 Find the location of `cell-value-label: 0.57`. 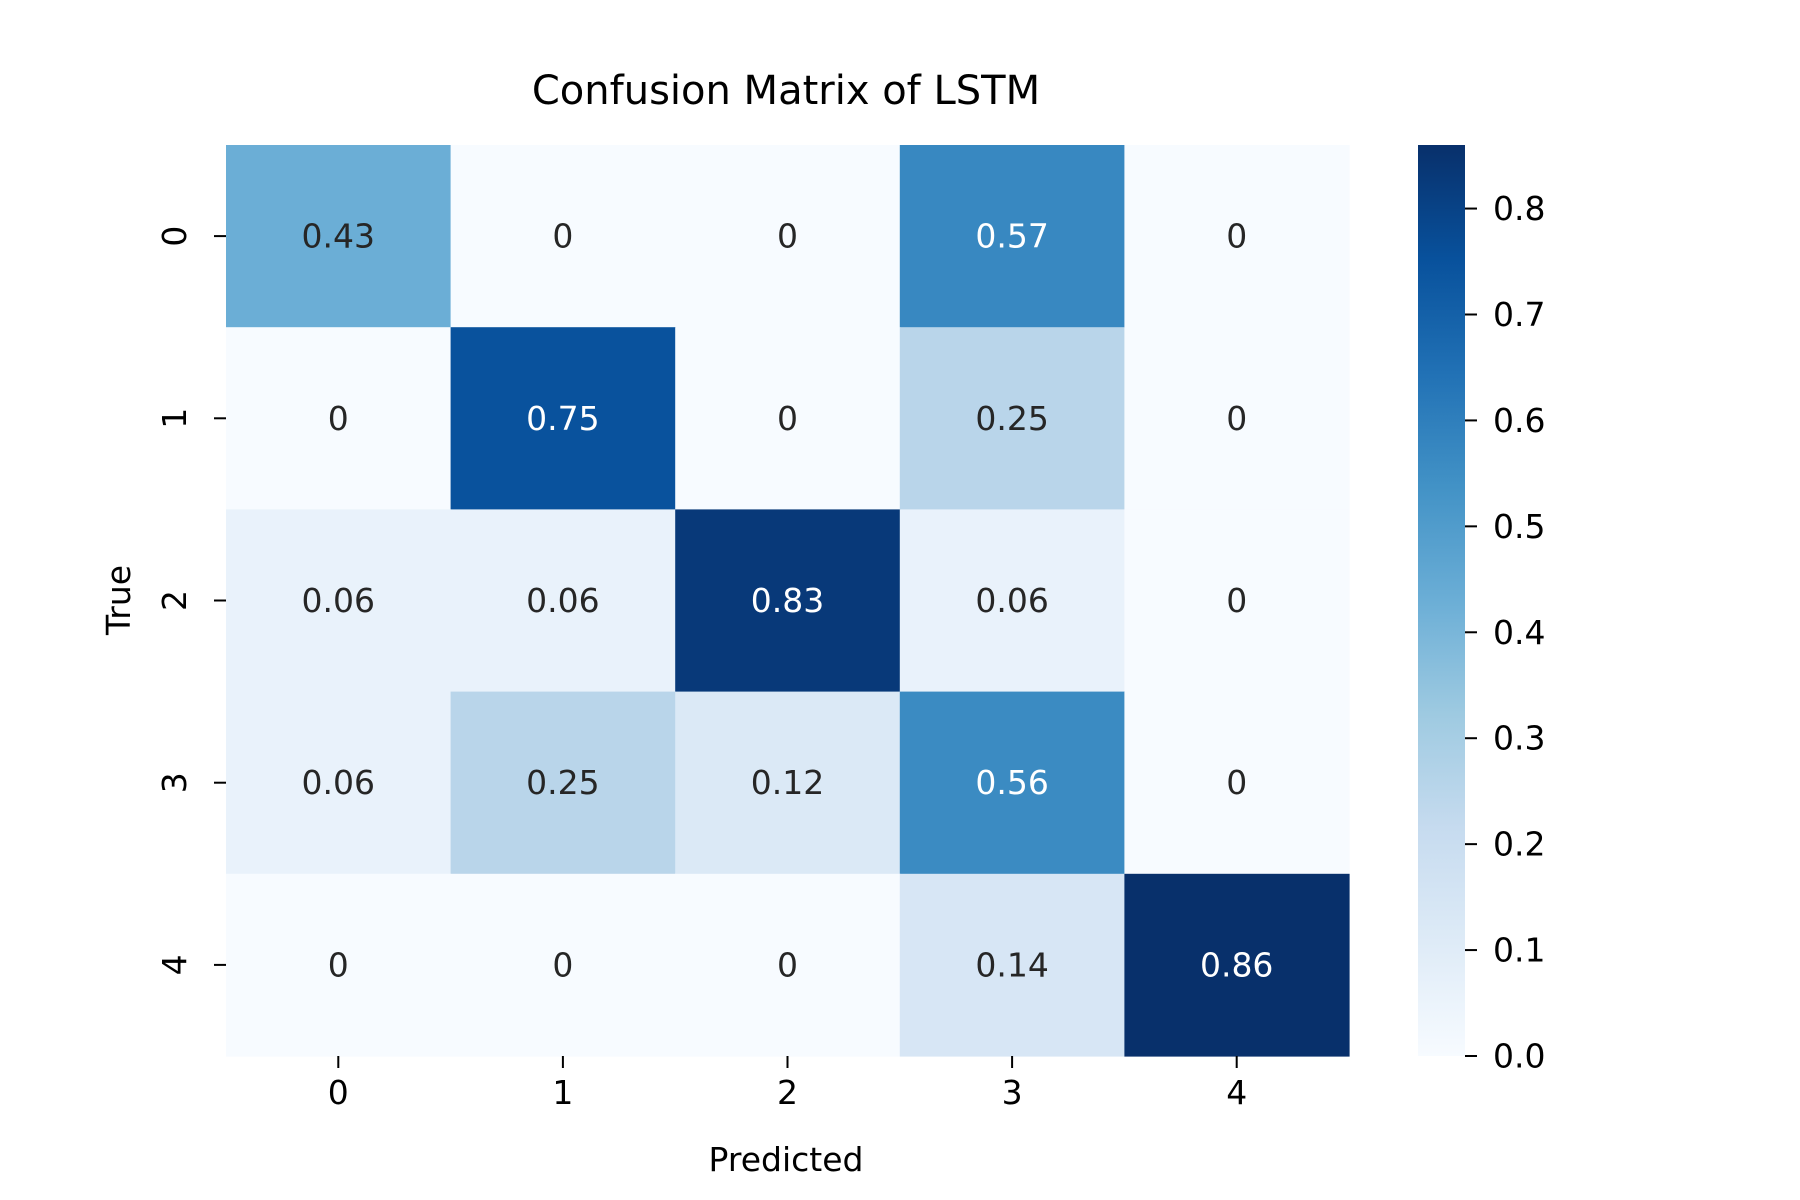

cell-value-label: 0.57 is located at coordinates (1011, 236).